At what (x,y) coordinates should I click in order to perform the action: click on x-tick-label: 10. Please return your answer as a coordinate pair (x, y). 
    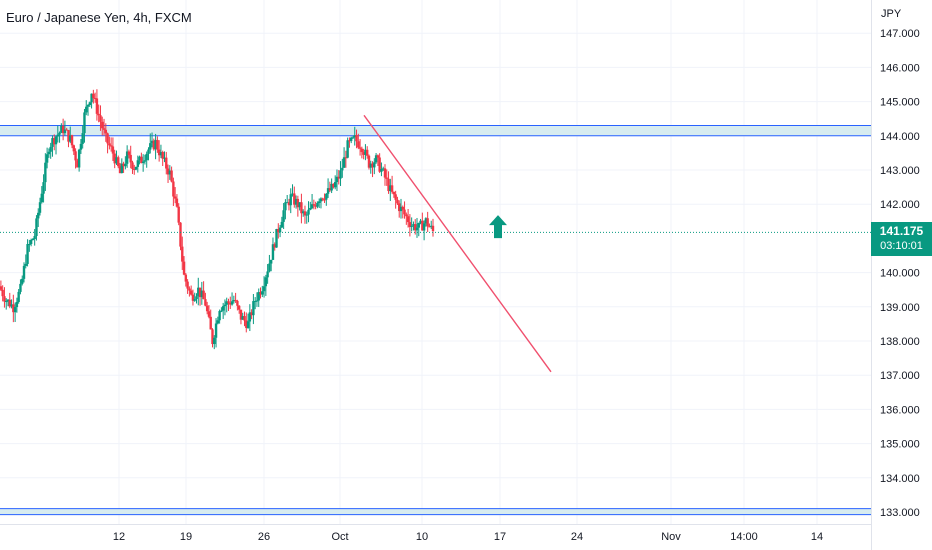
    Looking at the image, I should click on (422, 537).